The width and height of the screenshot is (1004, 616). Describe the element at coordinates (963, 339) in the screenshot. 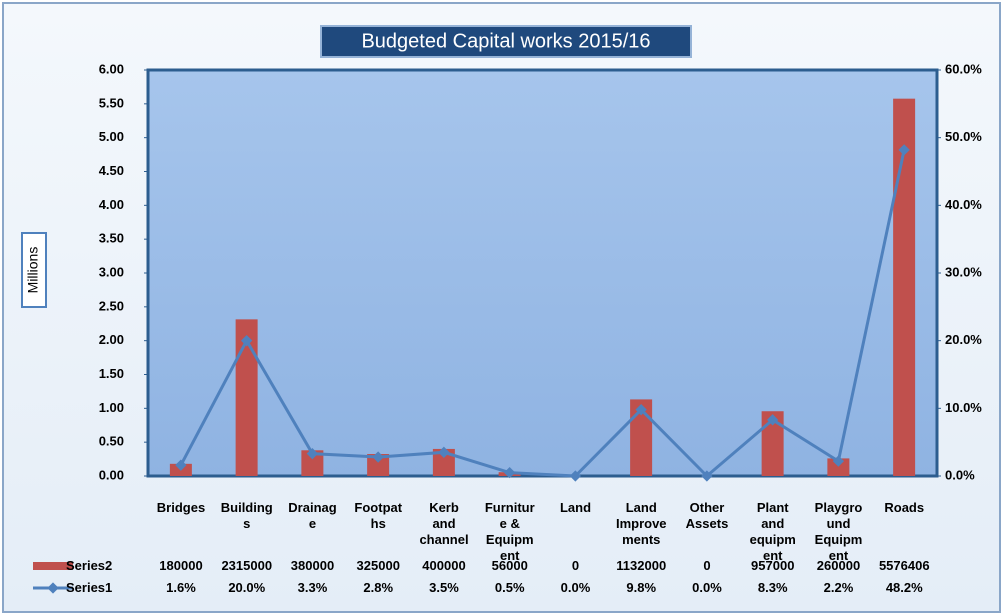

I see `y2-tick-label: 20.0%` at that location.